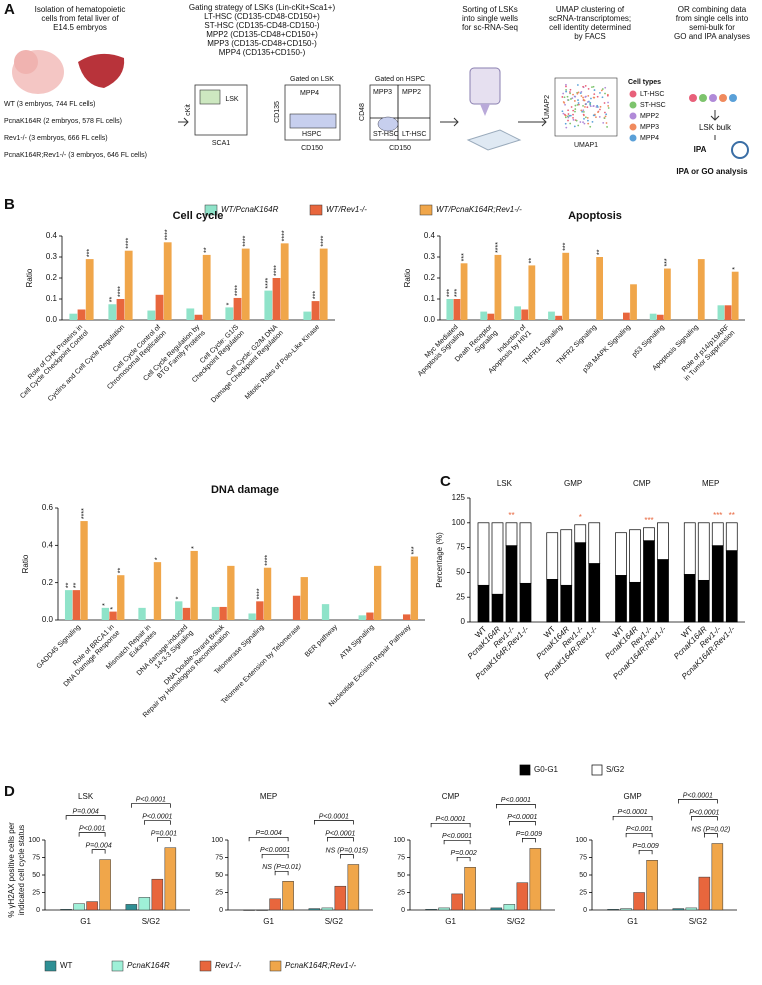  I want to click on step-text: Isolation of hematopoietic, so click(80, 9).